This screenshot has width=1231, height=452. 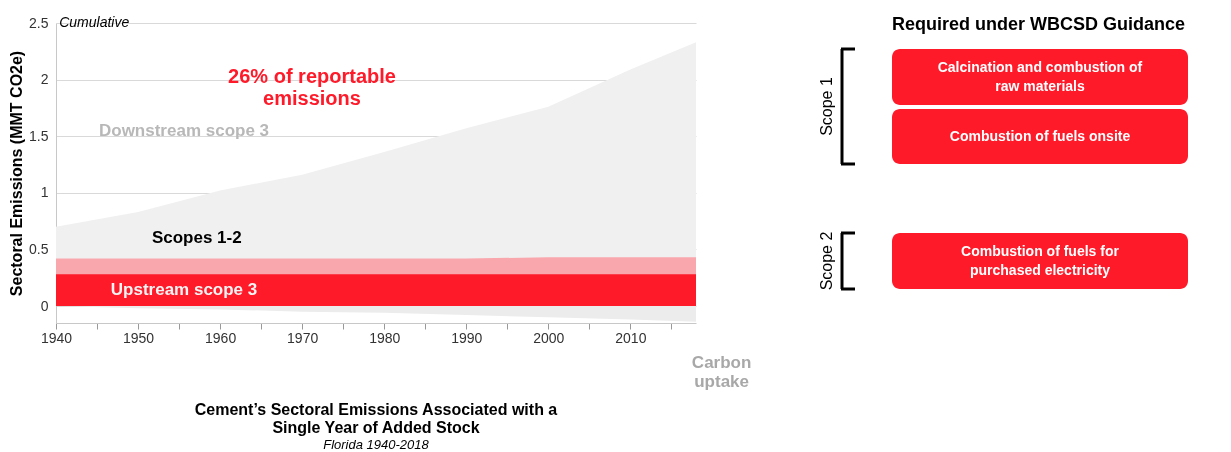 I want to click on annotation: 26% of reportable emissions, so click(x=312, y=87).